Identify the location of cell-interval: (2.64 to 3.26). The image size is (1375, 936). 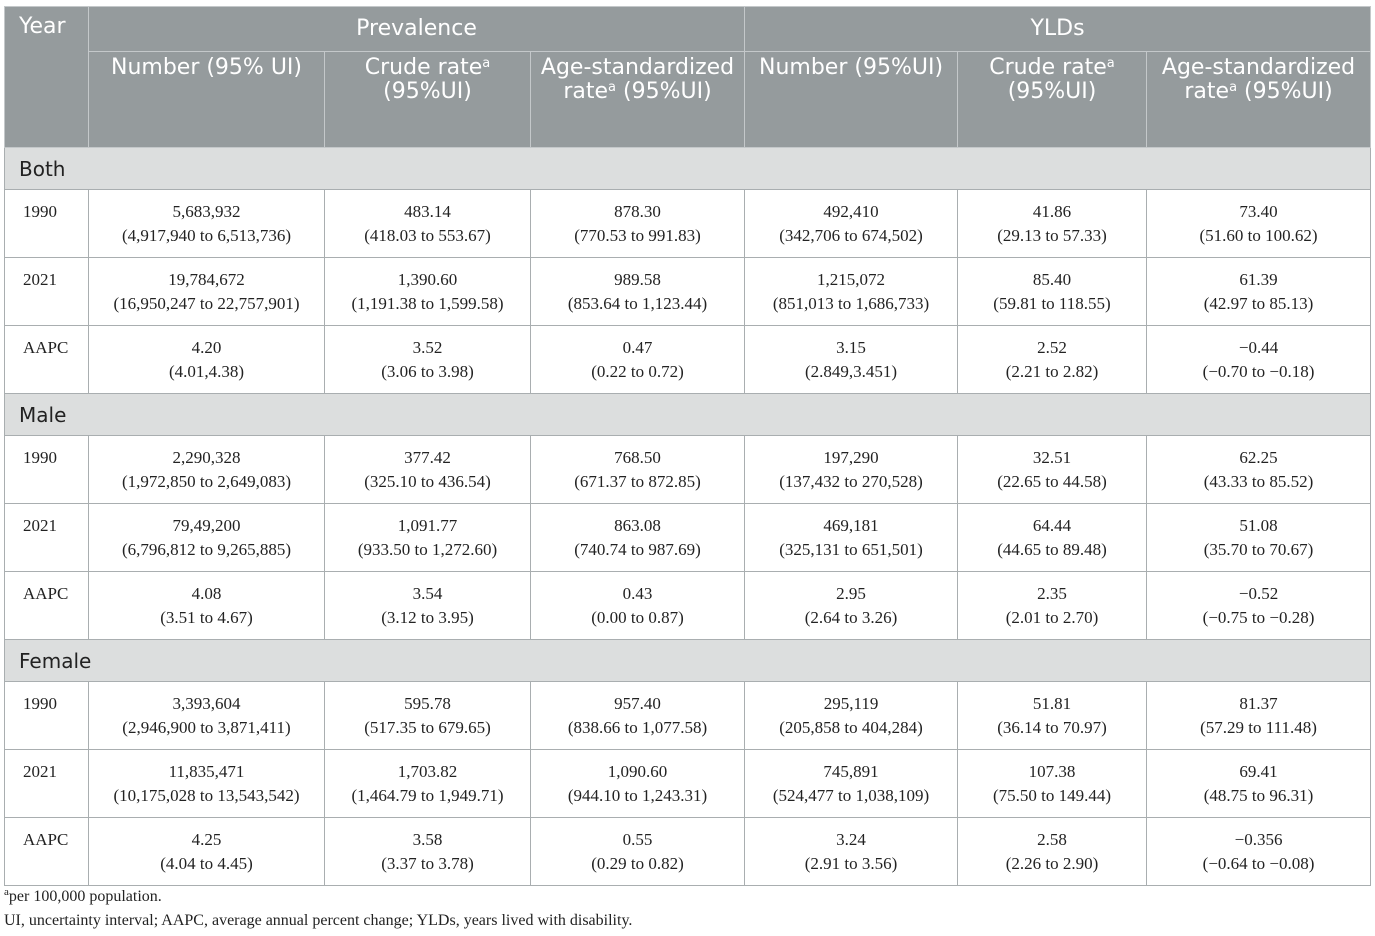
(851, 617).